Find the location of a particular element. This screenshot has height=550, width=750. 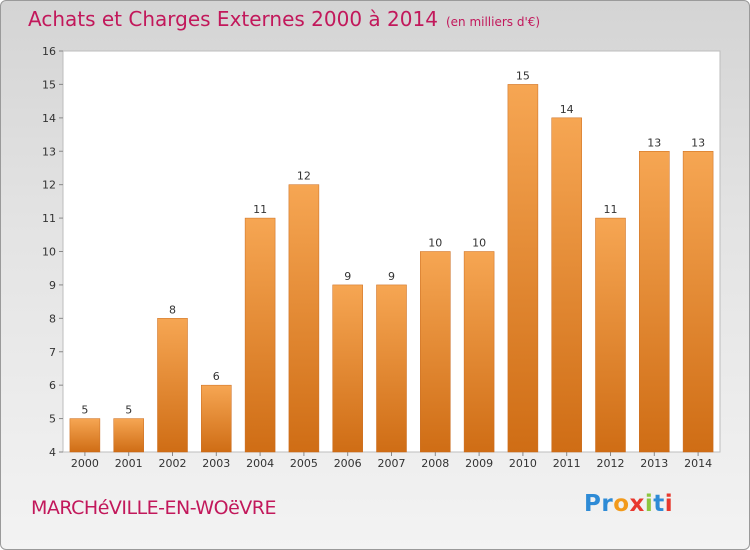

data-label-2009: 10 is located at coordinates (479, 243).